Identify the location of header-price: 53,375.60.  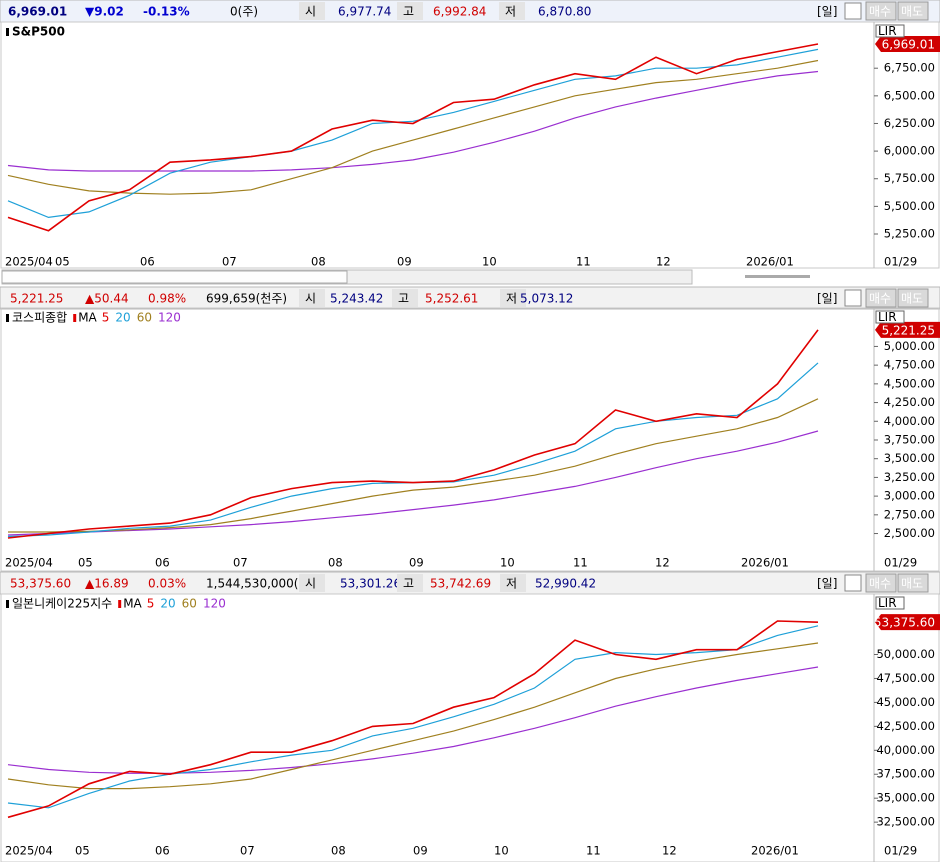
(40, 584).